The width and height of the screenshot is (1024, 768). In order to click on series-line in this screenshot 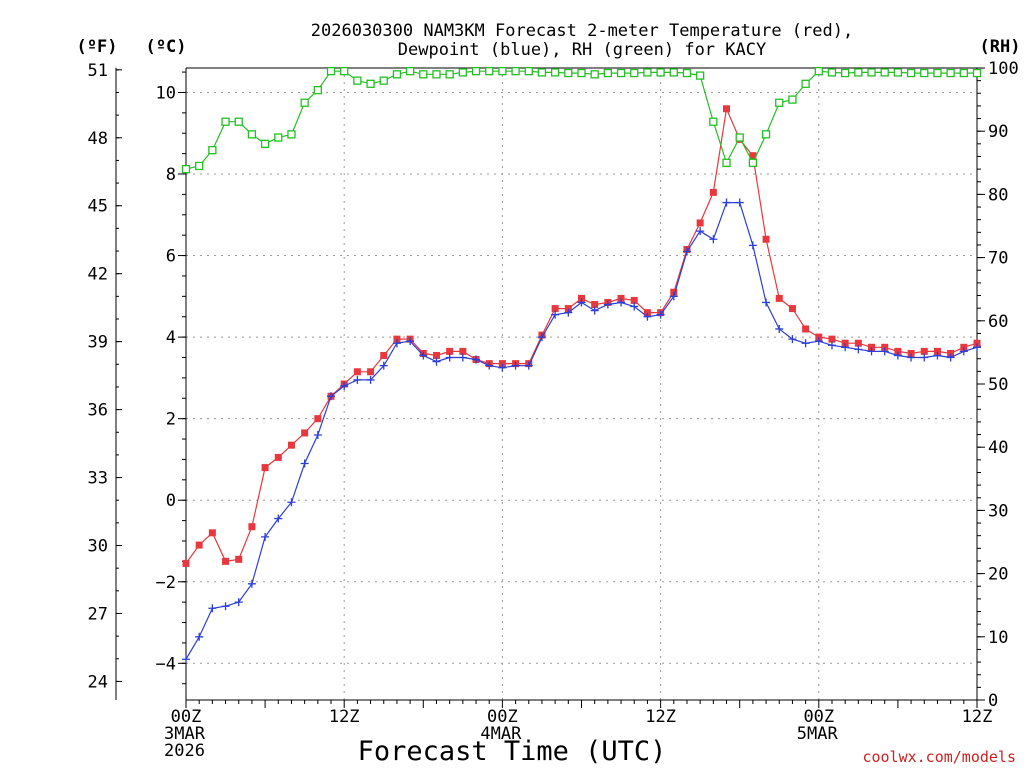, I will do `click(581, 120)`.